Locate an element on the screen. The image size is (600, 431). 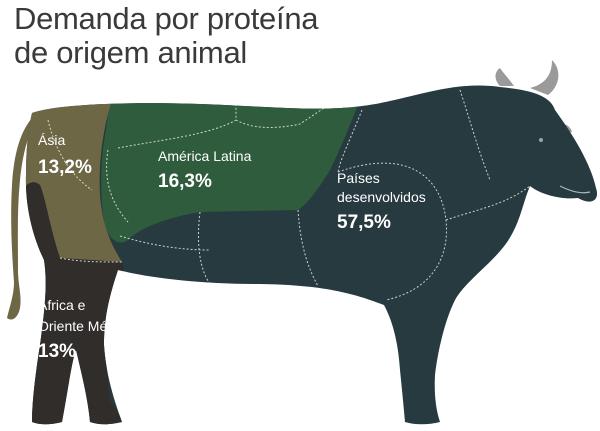
cow-horn-back is located at coordinates (504, 77).